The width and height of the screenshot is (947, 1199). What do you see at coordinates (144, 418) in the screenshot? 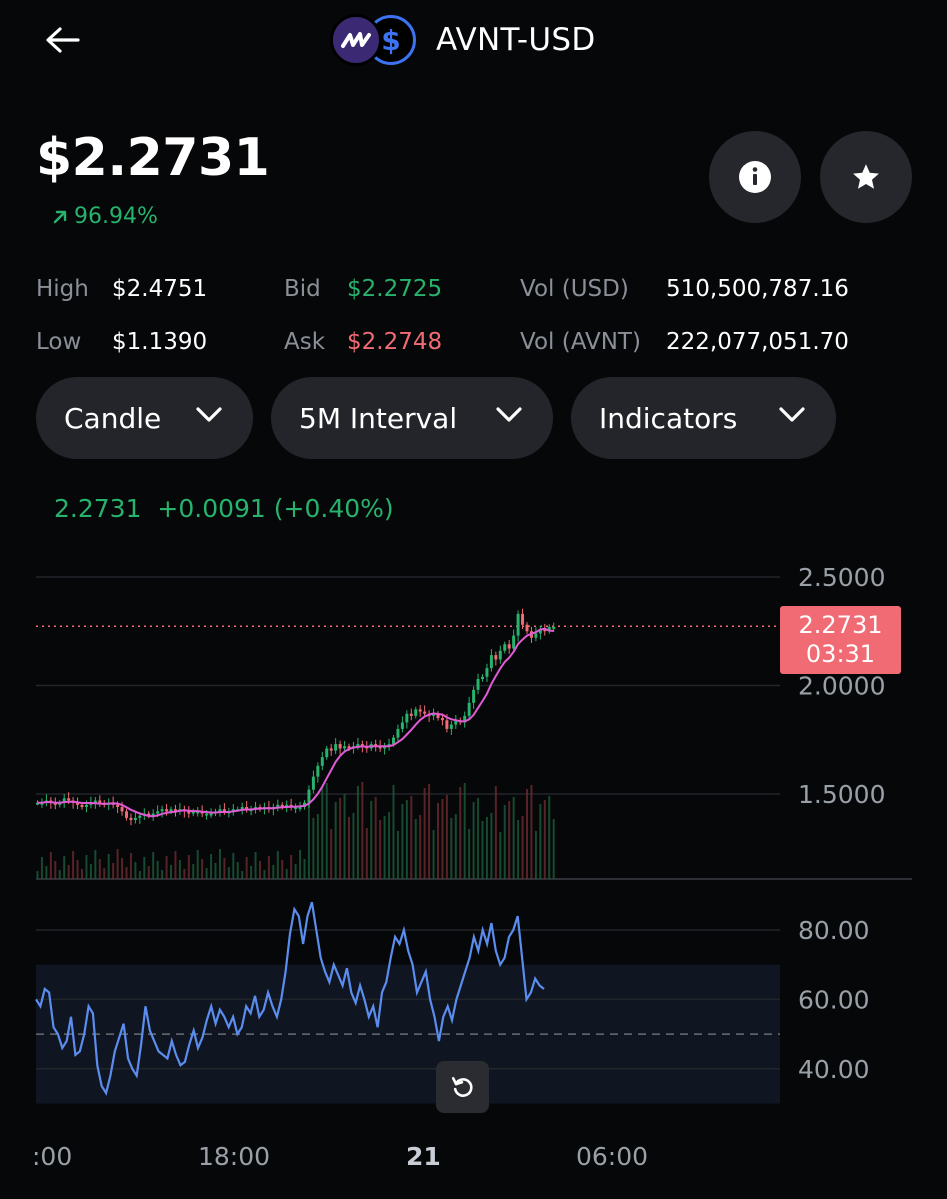
I see `chart-type-dropdown: Candle` at bounding box center [144, 418].